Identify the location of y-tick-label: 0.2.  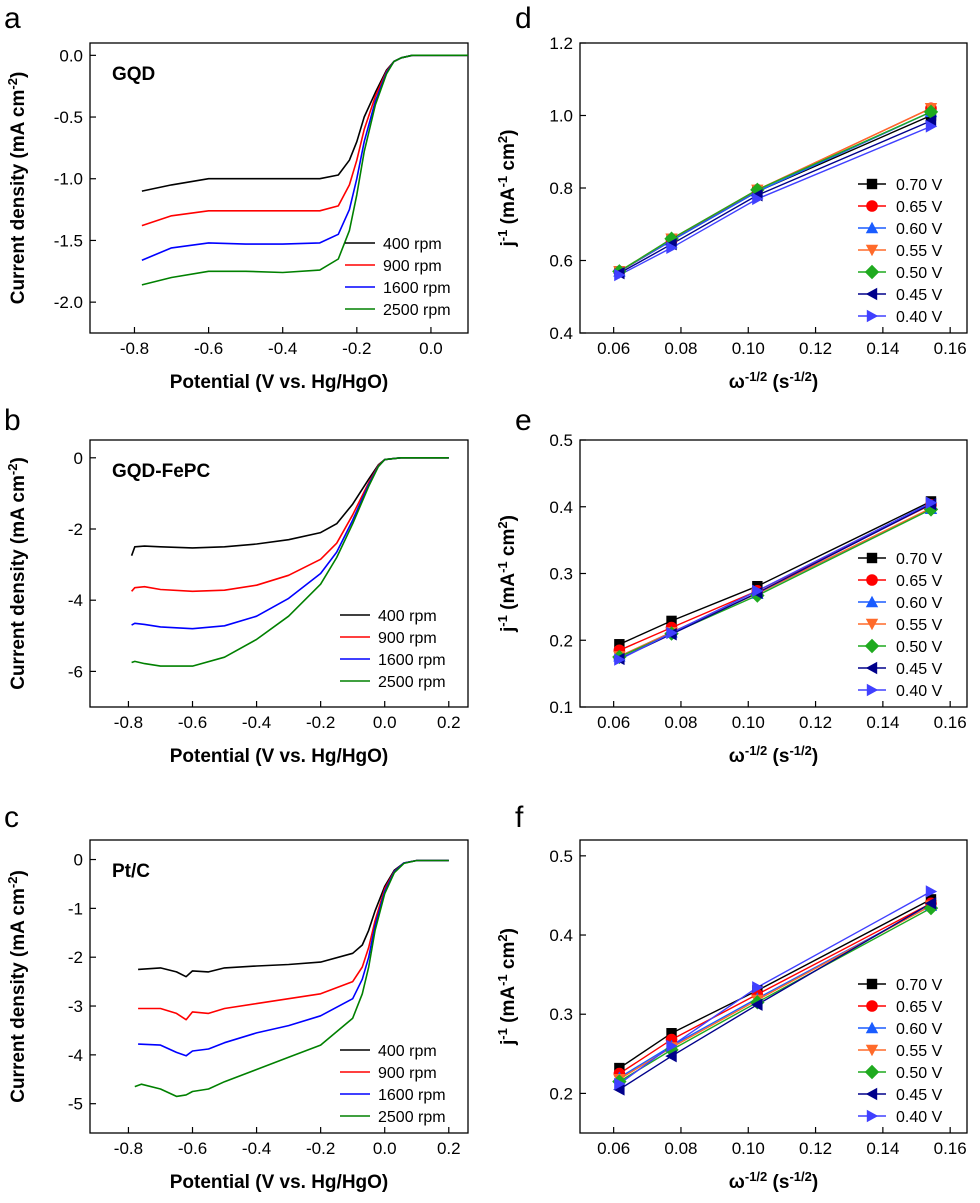
(561, 640).